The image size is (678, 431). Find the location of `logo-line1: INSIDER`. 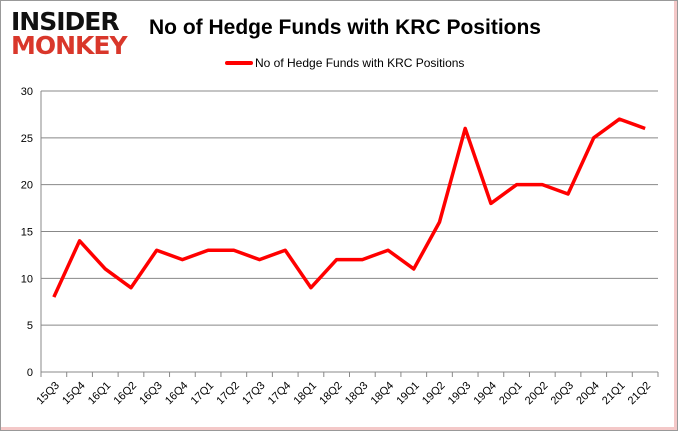

logo-line1: INSIDER is located at coordinates (65, 21).